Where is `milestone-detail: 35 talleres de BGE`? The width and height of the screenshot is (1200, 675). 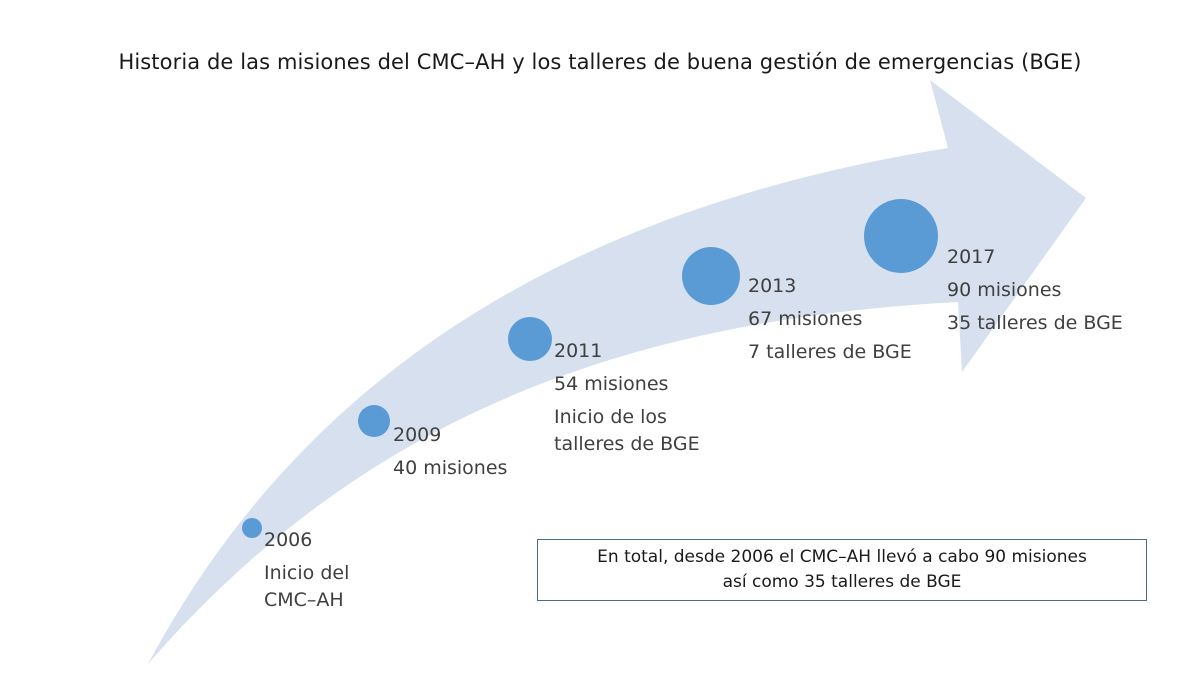 milestone-detail: 35 talleres de BGE is located at coordinates (1035, 323).